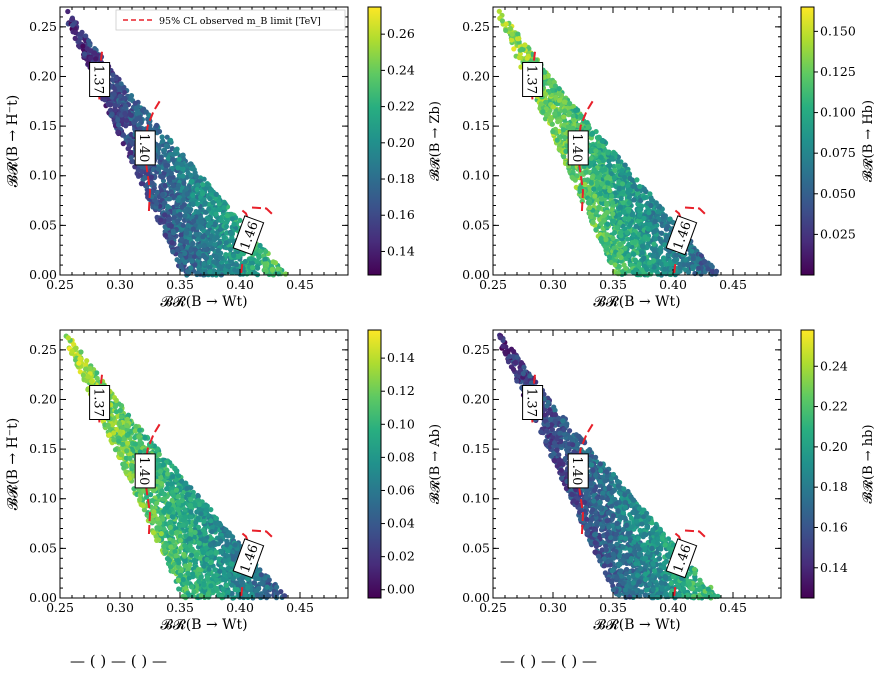 This screenshot has height=681, width=875. I want to click on y-axis-label: 𝓑𝓡(B → H⁻t), so click(13, 464).